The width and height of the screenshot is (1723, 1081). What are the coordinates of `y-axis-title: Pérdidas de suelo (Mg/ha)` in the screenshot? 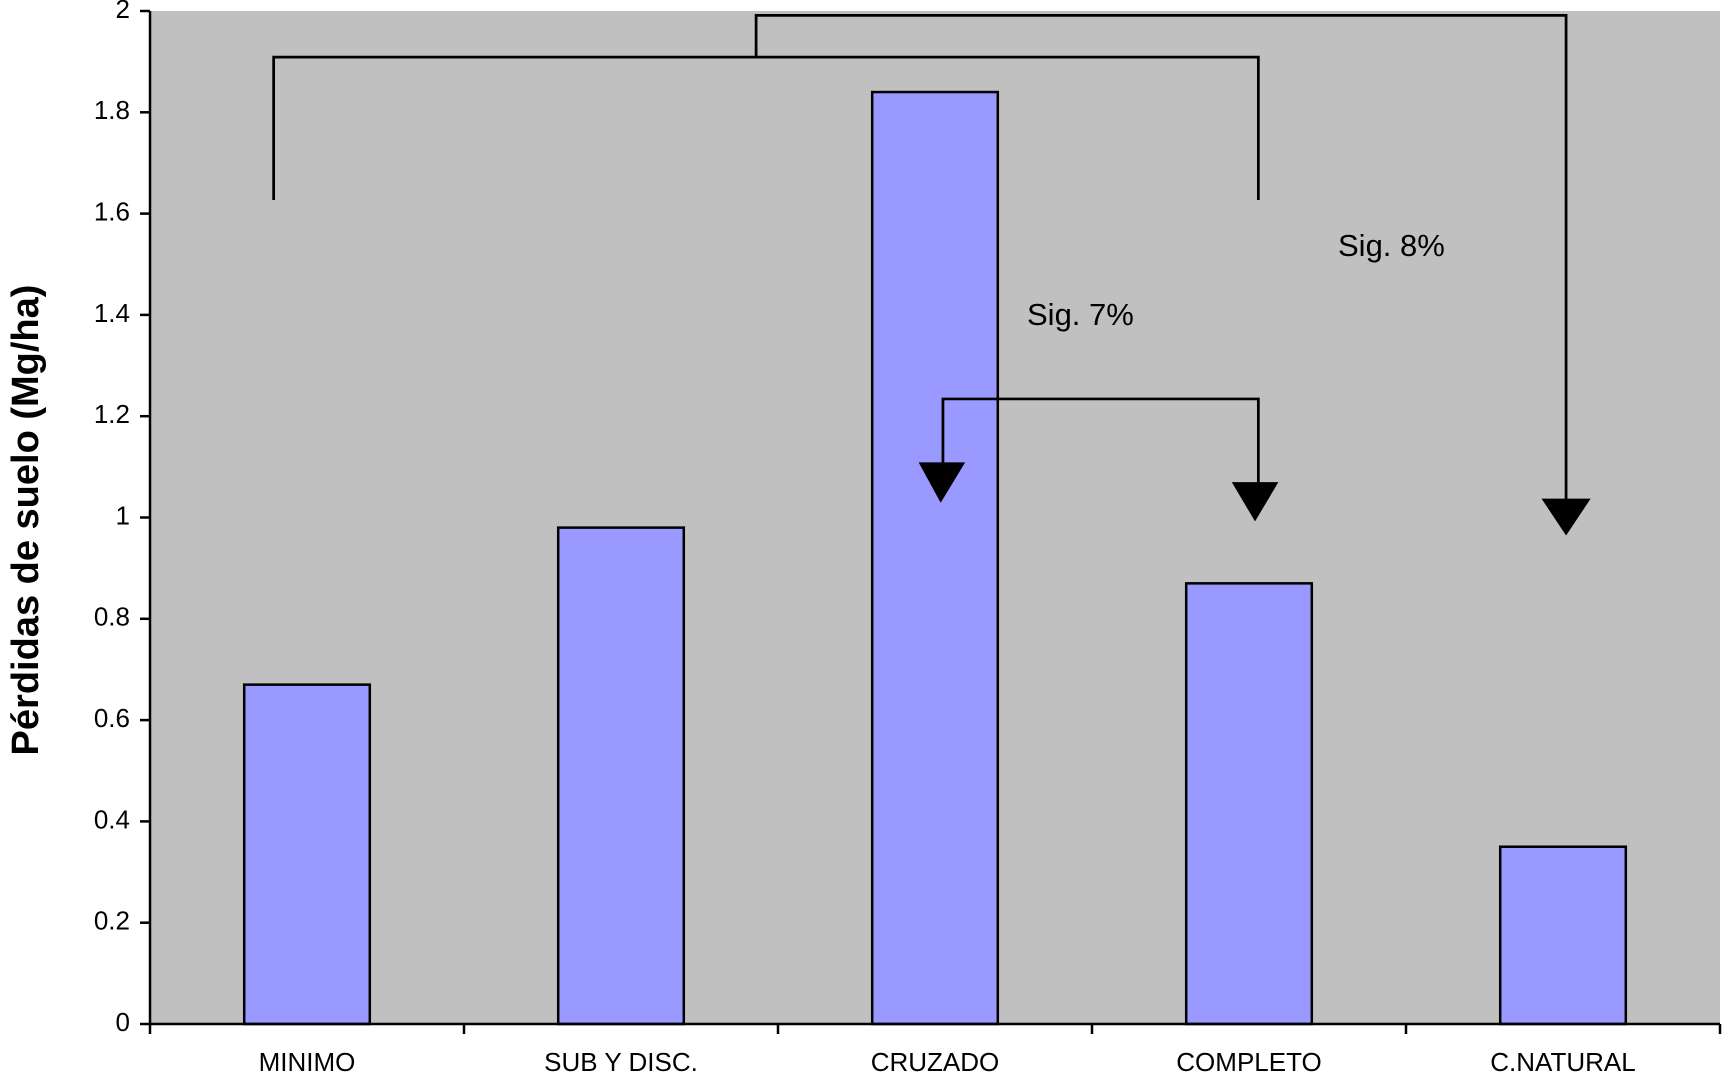 It's located at (26, 520).